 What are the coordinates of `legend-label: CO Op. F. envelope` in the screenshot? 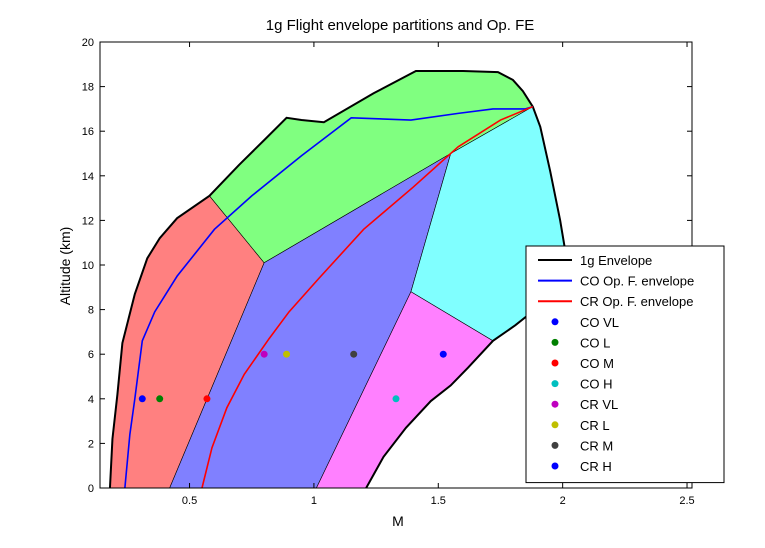 It's located at (637, 281).